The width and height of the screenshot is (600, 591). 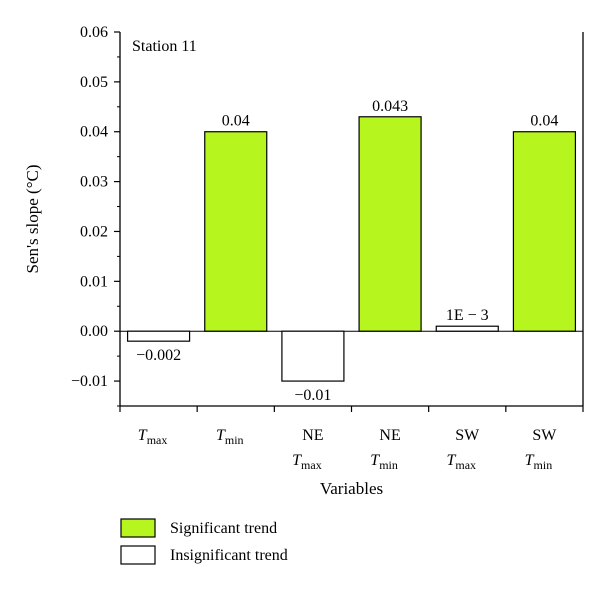 I want to click on y-axis-title: Sen's slope (°C), so click(x=32, y=218).